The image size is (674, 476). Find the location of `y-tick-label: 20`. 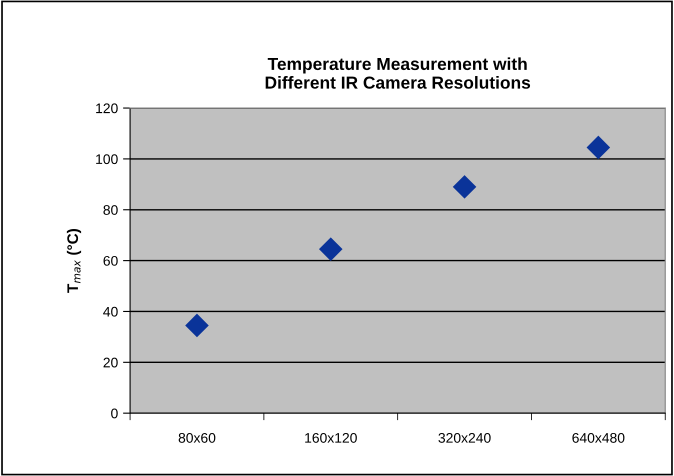

y-tick-label: 20 is located at coordinates (111, 363).